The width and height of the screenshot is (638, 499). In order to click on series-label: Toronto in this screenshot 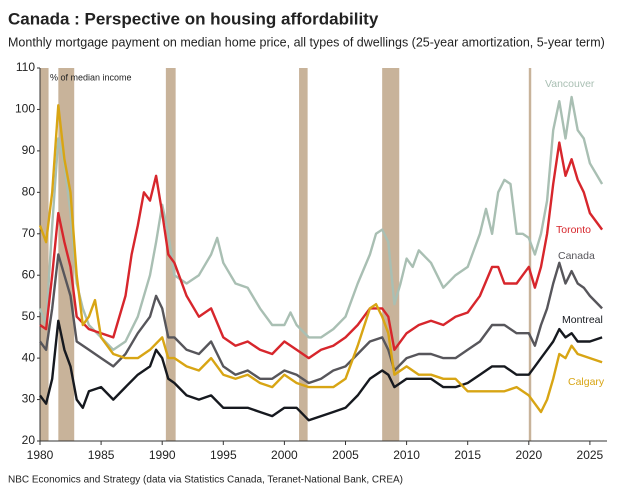, I will do `click(573, 230)`.